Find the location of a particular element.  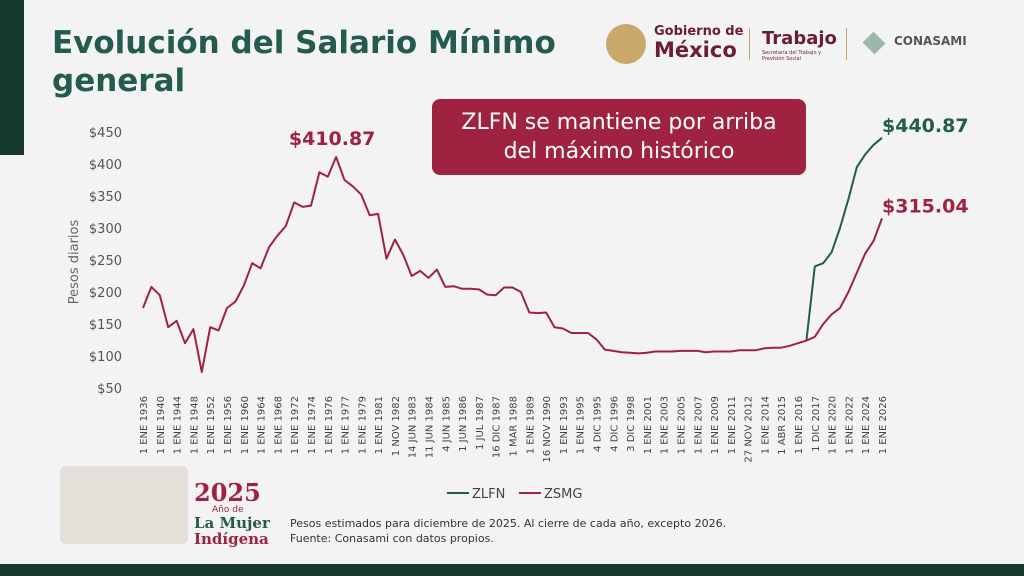

legend-item: ZLFN is located at coordinates (476, 494).